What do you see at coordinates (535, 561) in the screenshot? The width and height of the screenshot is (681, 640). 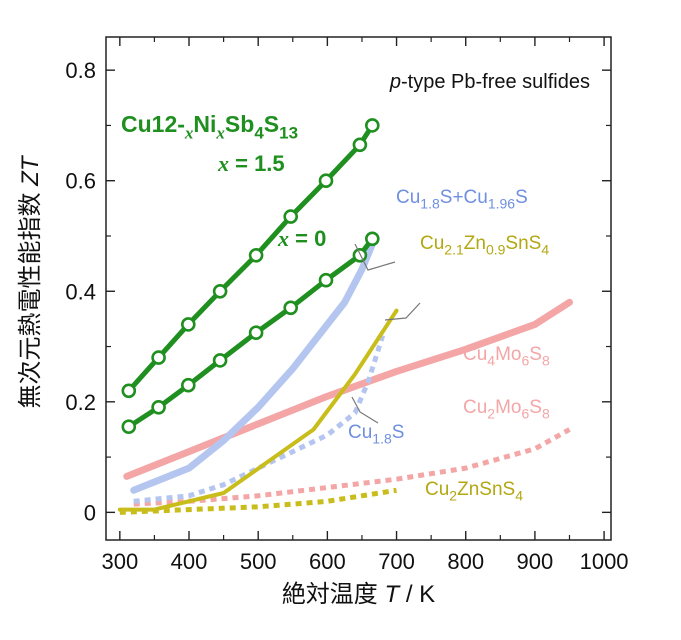 I see `x-tick-label-900: 900` at bounding box center [535, 561].